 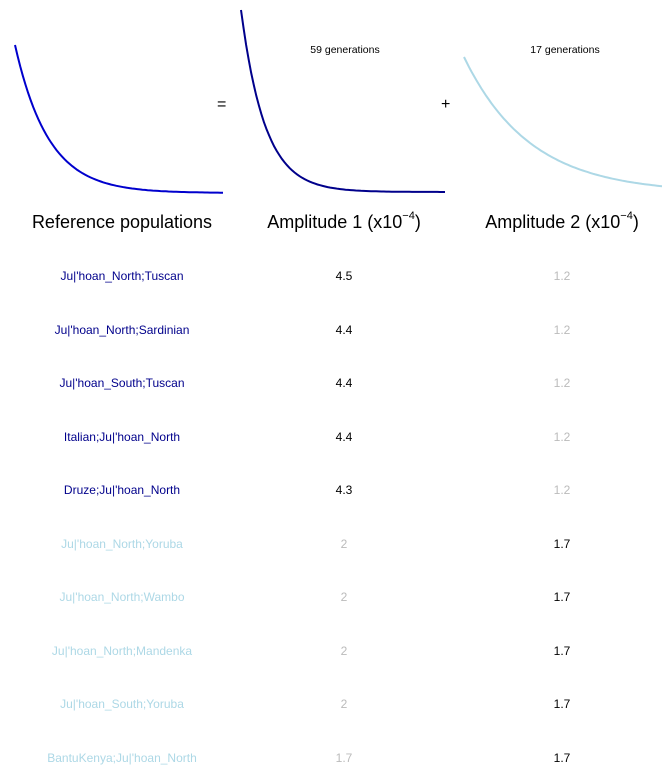 I want to click on amplitude-1-value: 1.7, so click(x=344, y=757).